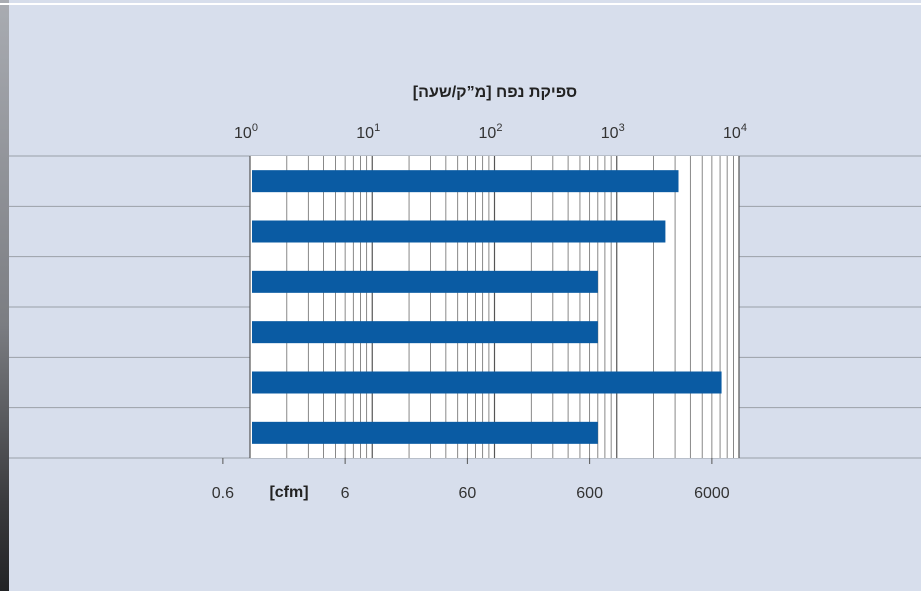 The width and height of the screenshot is (921, 591). Describe the element at coordinates (467, 493) in the screenshot. I see `bottom-tick-label: 60` at that location.